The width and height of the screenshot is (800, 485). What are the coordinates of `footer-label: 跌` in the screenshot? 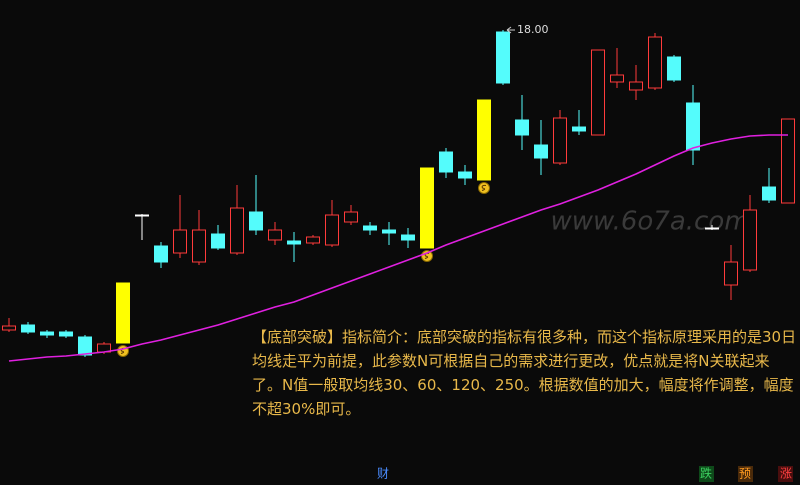 It's located at (706, 473).